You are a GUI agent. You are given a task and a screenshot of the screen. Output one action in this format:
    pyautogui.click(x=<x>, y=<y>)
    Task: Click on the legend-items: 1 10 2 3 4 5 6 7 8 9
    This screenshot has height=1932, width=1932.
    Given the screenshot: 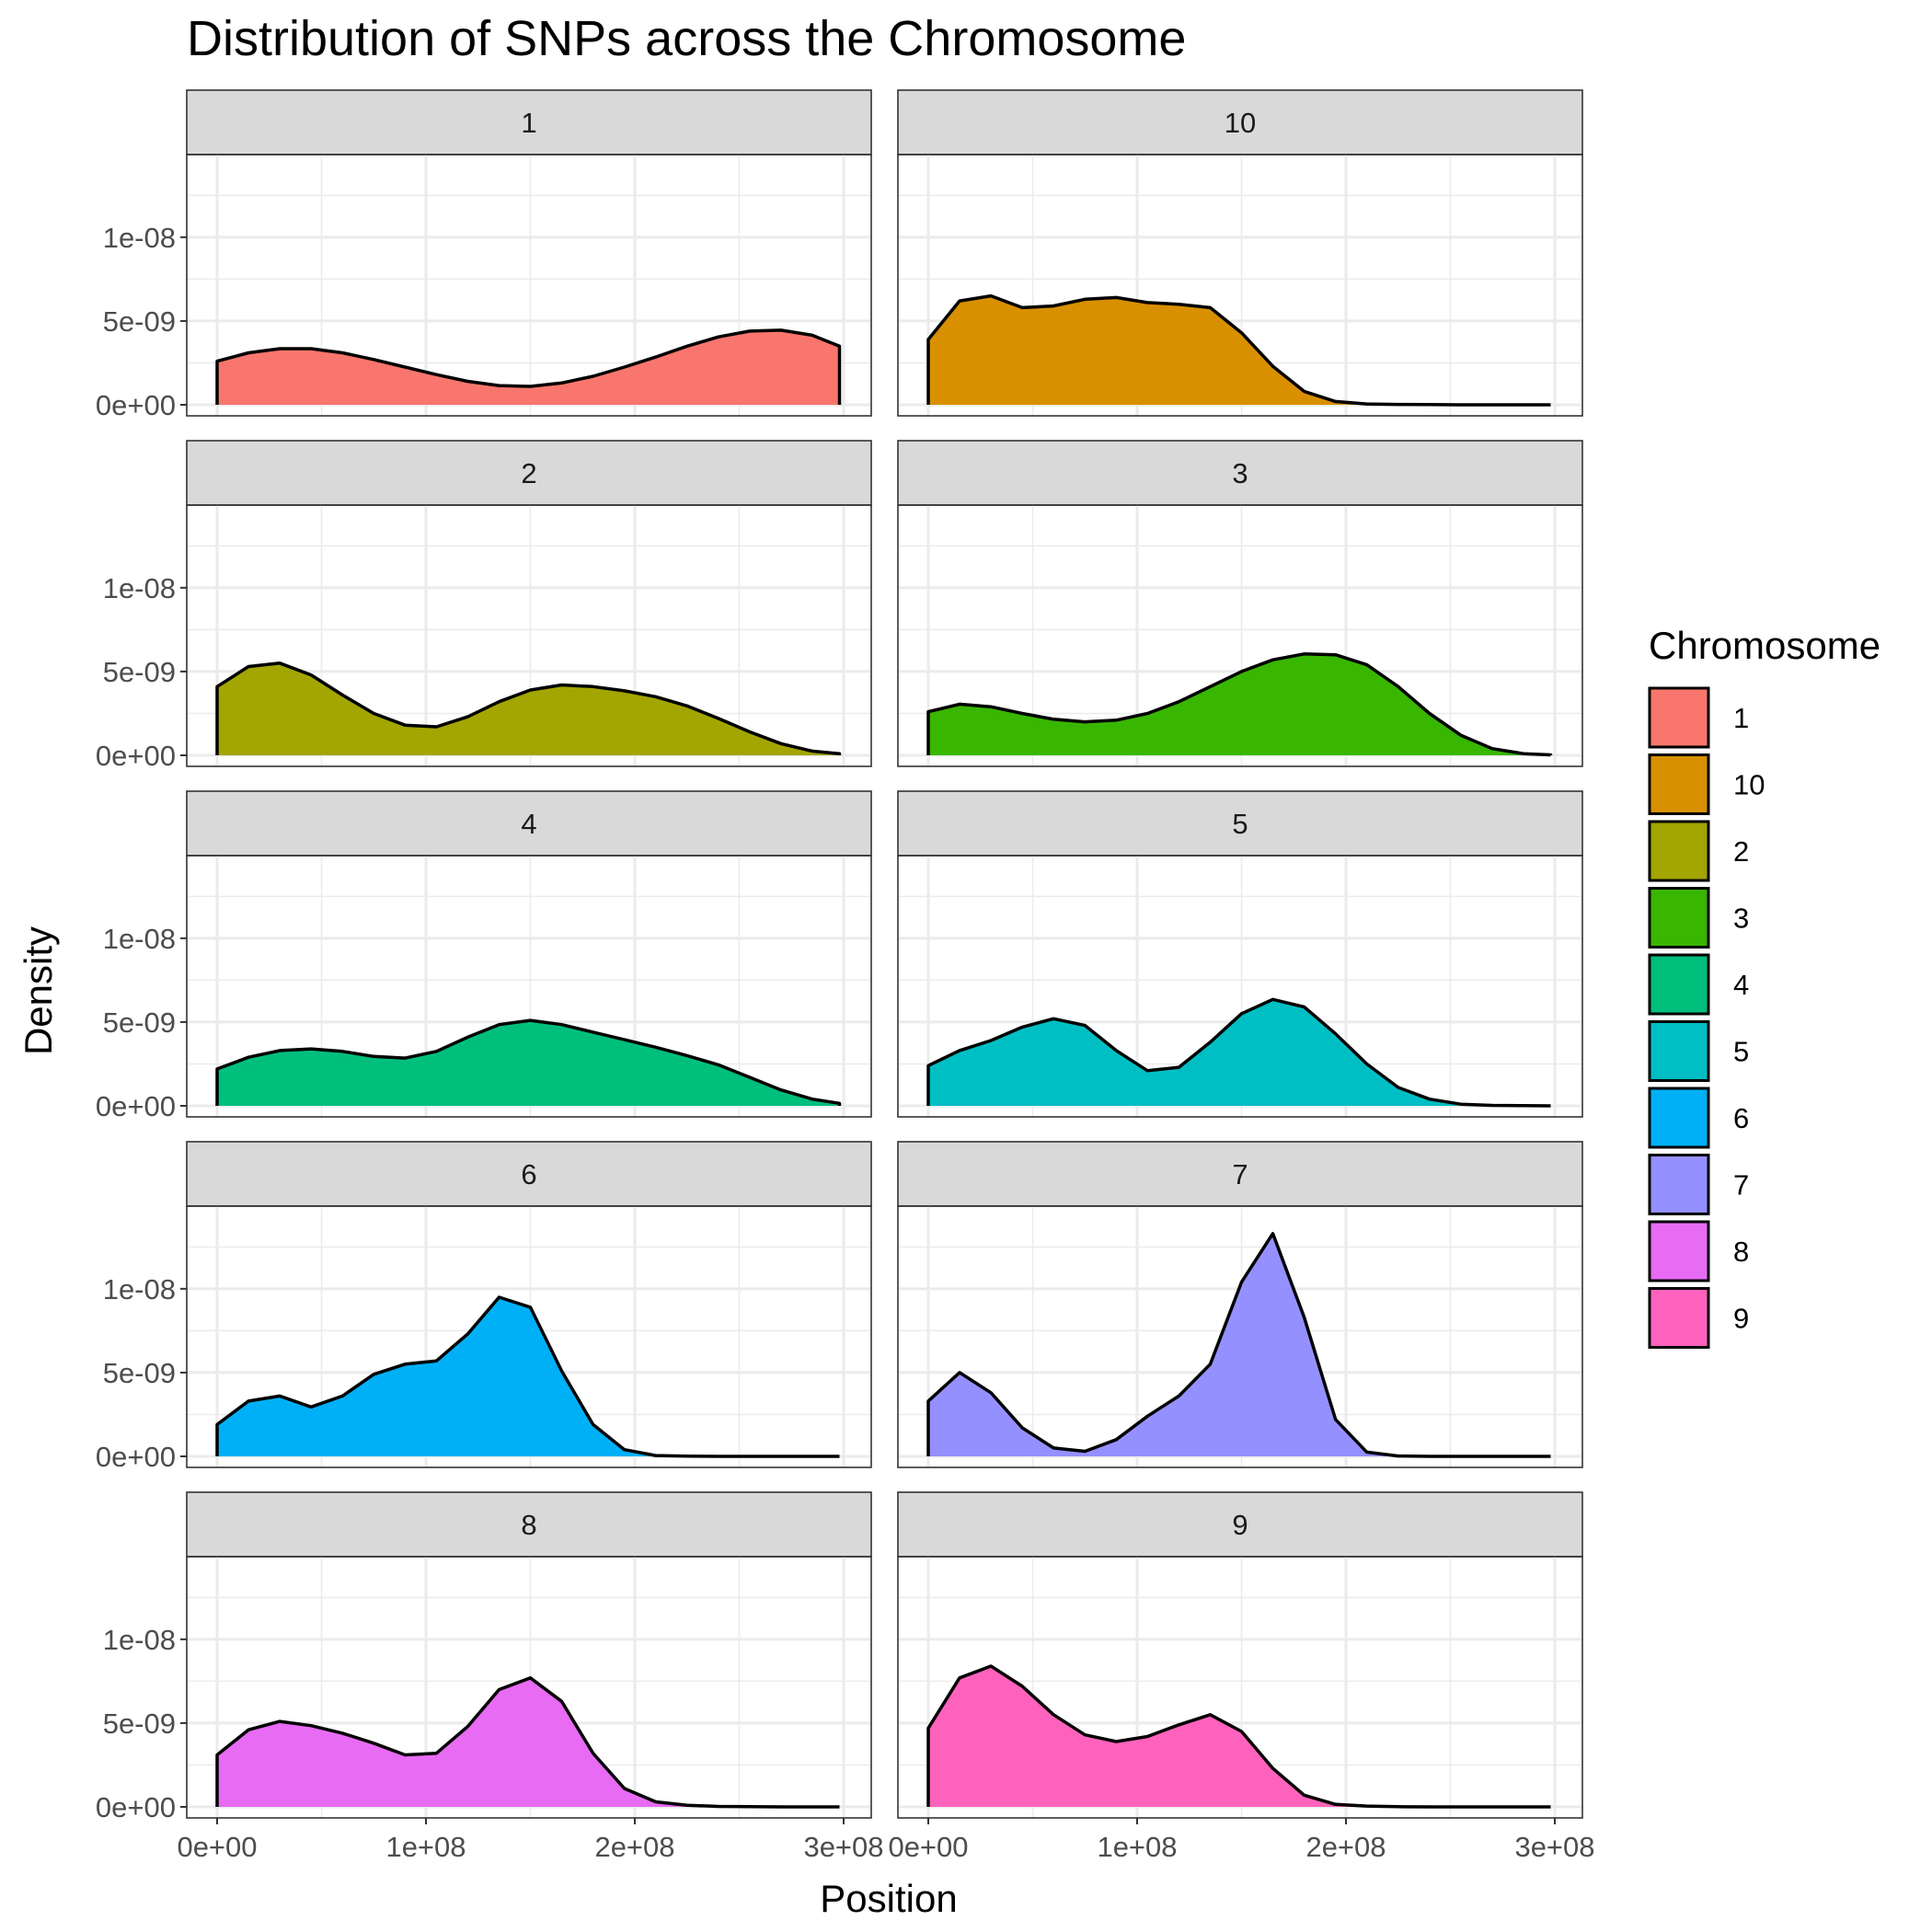 What is the action you would take?
    pyautogui.click(x=1706, y=1018)
    